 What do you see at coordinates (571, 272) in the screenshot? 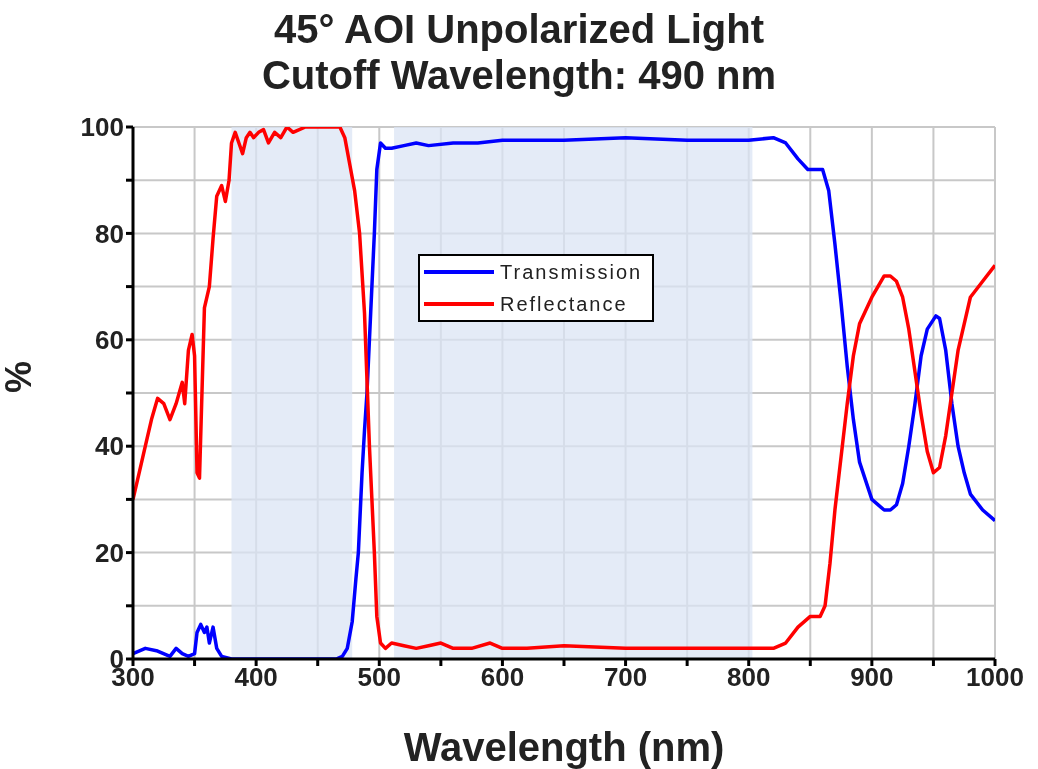
I see `legend-label: Transmission` at bounding box center [571, 272].